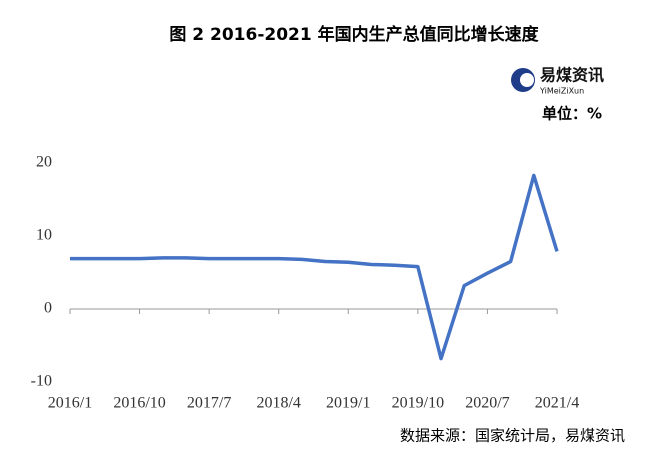 This screenshot has height=467, width=647. Describe the element at coordinates (487, 403) in the screenshot. I see `x-tick-label: 2020/7` at that location.